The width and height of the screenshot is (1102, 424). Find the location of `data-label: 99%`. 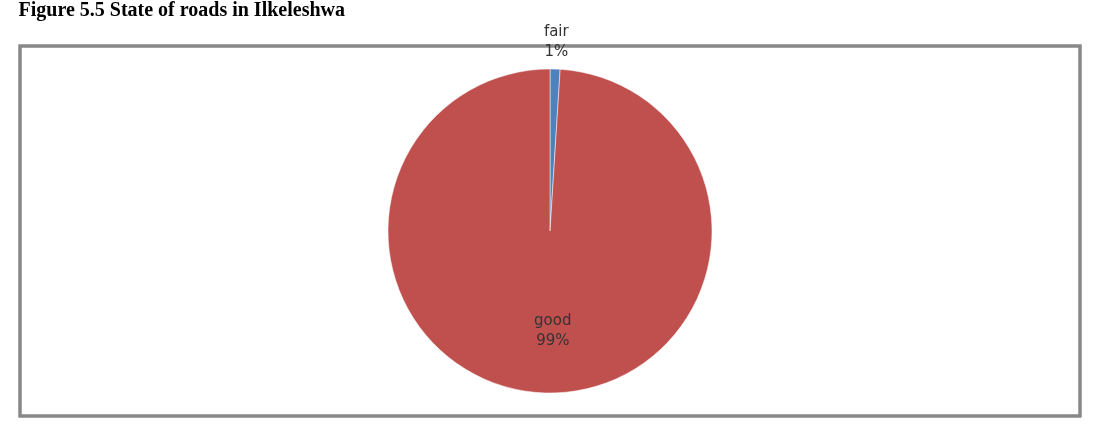

data-label: 99% is located at coordinates (553, 340).